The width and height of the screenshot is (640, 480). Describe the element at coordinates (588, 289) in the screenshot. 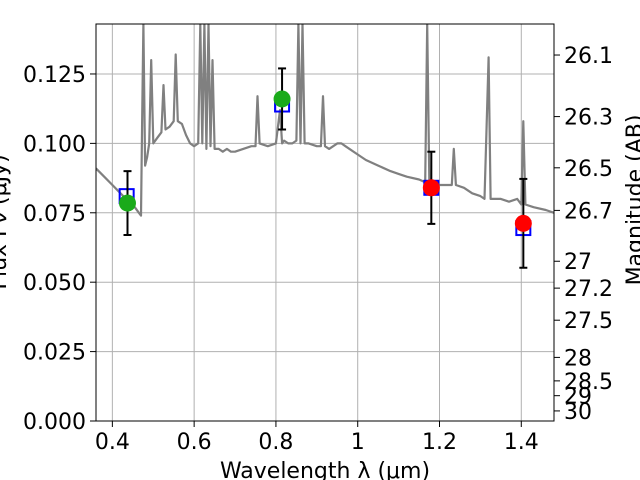

I see `right-tick-label: 27.2` at that location.